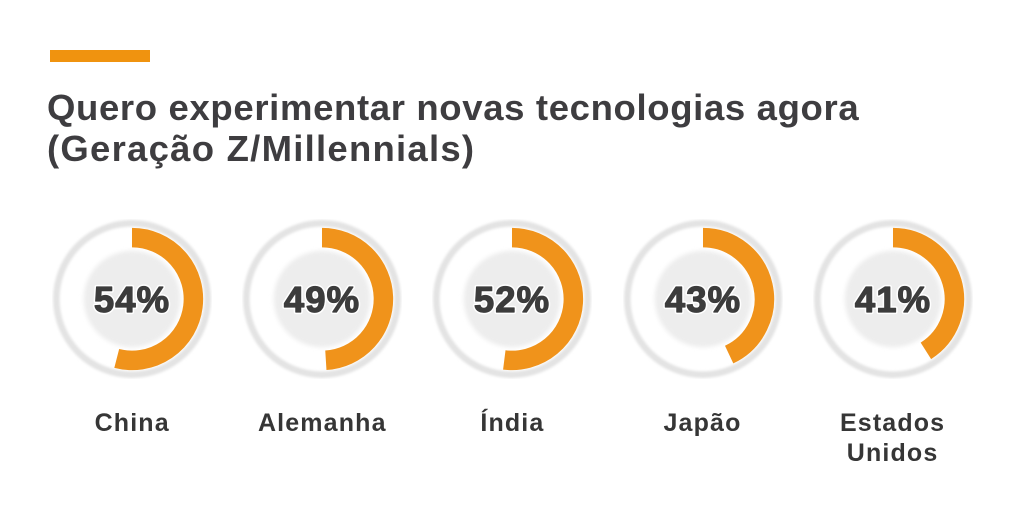  What do you see at coordinates (322, 299) in the screenshot?
I see `svg-text: 49%` at bounding box center [322, 299].